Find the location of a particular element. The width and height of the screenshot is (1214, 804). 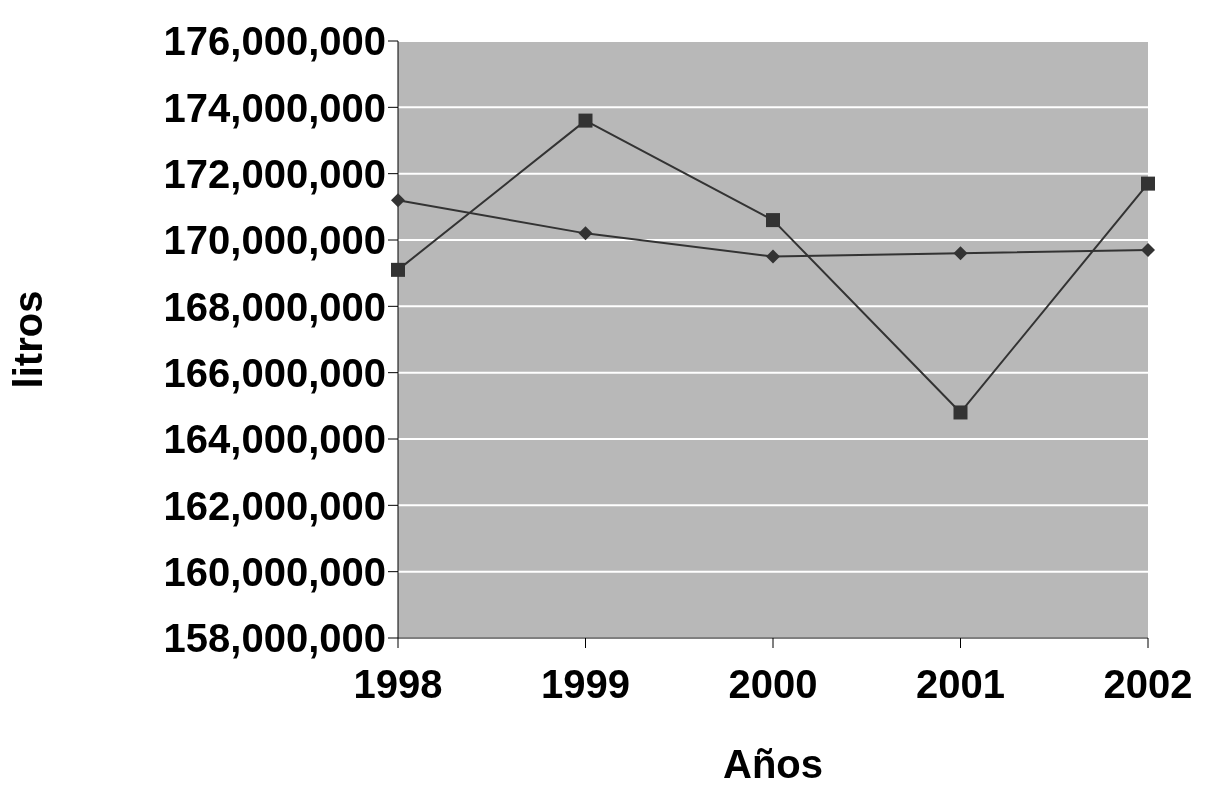

y-tick-label: 160,000,000 is located at coordinates (274, 571).